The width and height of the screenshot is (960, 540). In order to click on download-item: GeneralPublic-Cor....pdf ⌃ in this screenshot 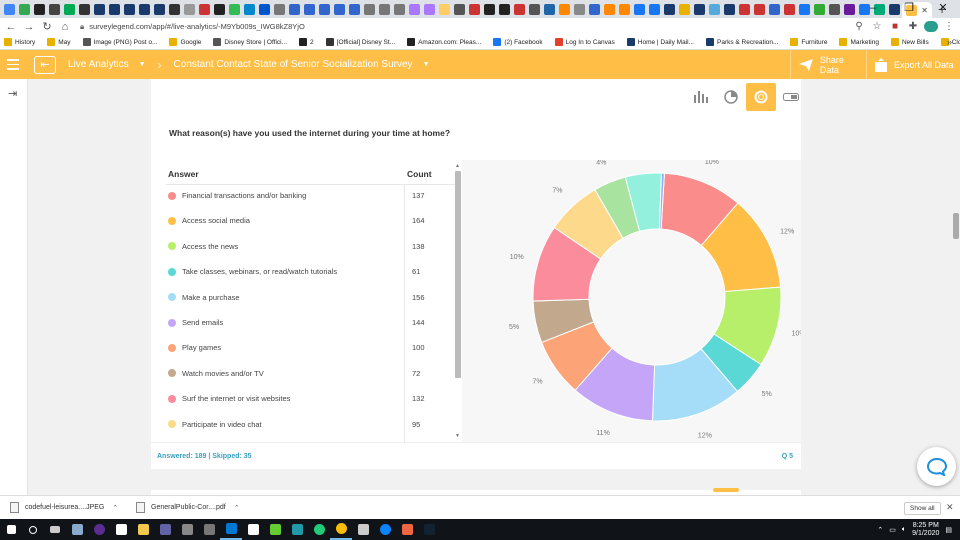, I will do `click(191, 507)`.